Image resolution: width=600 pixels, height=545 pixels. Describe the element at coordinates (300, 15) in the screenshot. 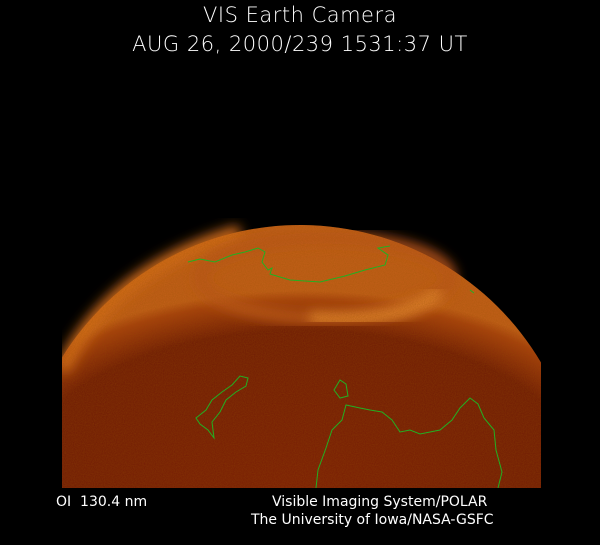

I see `image-title: VIS Earth Camera` at that location.